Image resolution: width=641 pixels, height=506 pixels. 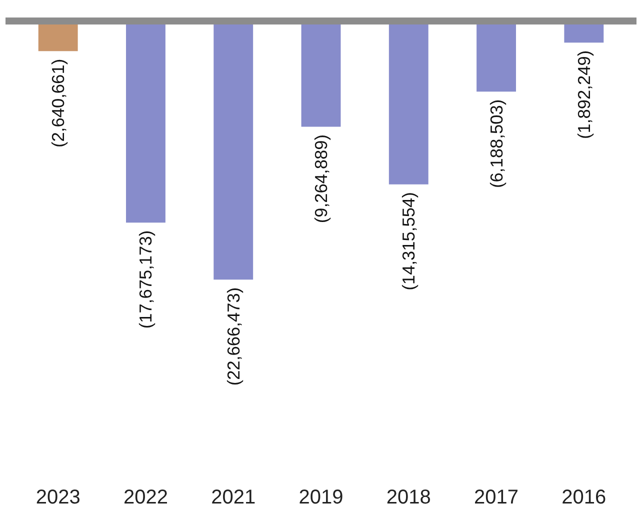 What do you see at coordinates (58, 103) in the screenshot?
I see `data-label: (2,640,661)` at bounding box center [58, 103].